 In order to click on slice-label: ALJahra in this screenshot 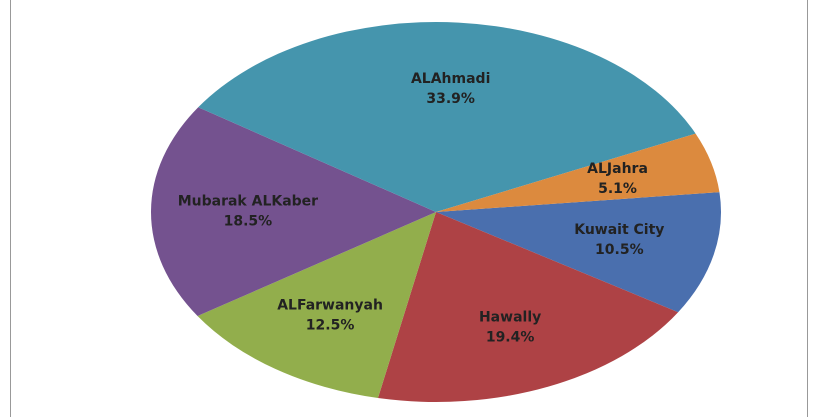, I will do `click(617, 169)`.